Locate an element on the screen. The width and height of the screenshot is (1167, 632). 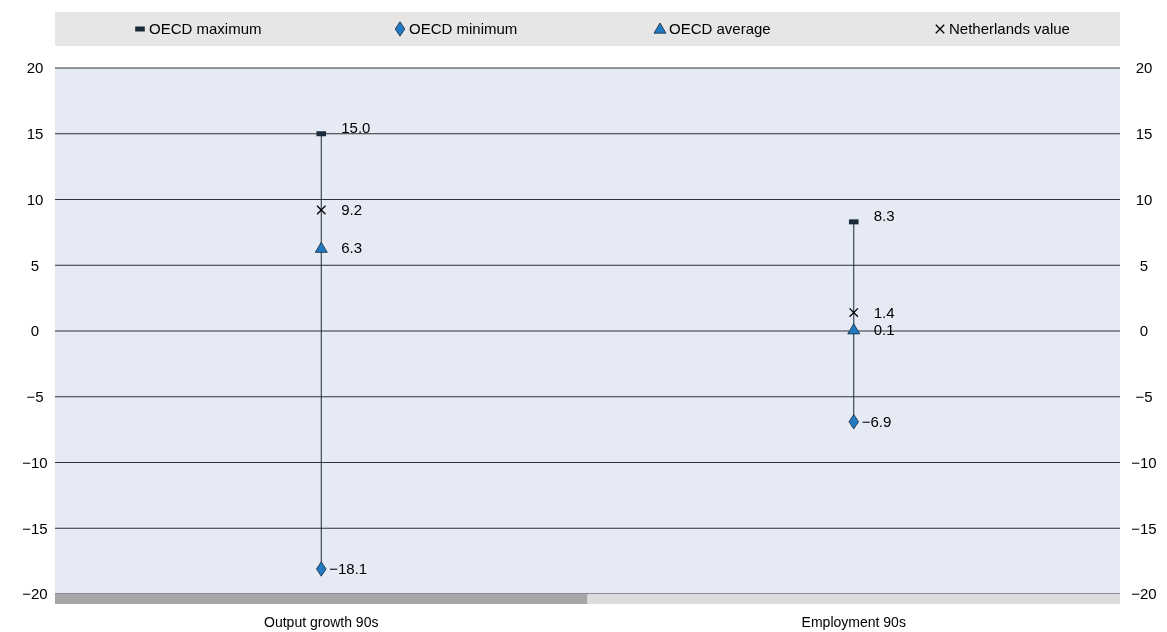
data-label: 0.1 is located at coordinates (884, 329).